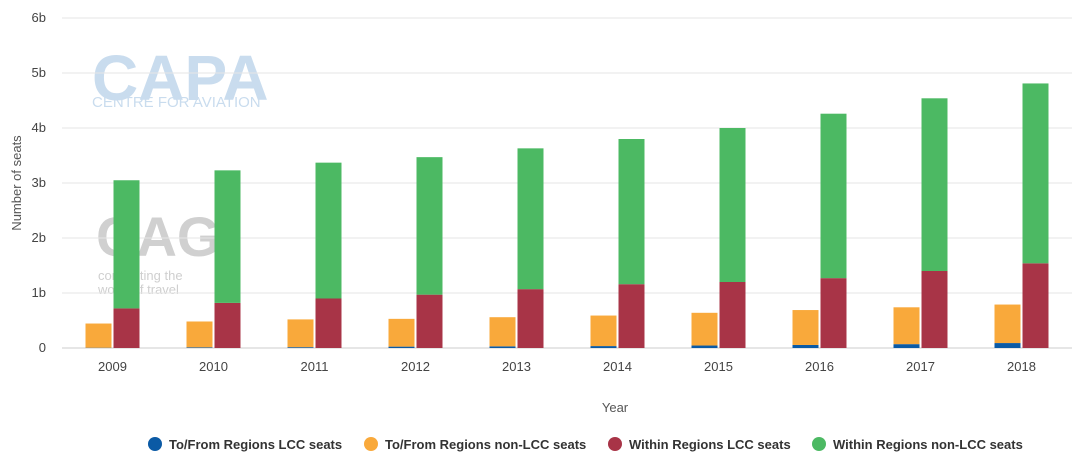 The image size is (1072, 462). What do you see at coordinates (39, 237) in the screenshot?
I see `y-tick-label: 2b` at bounding box center [39, 237].